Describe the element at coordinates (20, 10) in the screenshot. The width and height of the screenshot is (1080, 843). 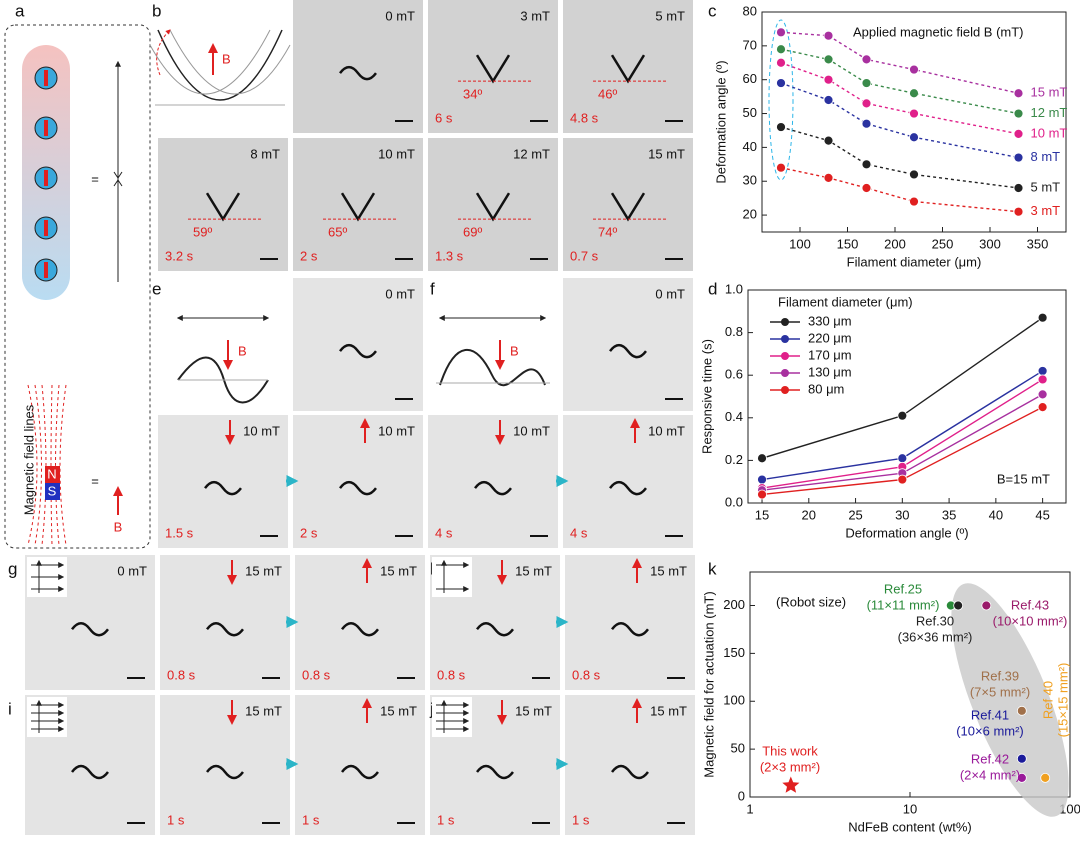
I see `panel-letter: a` at that location.